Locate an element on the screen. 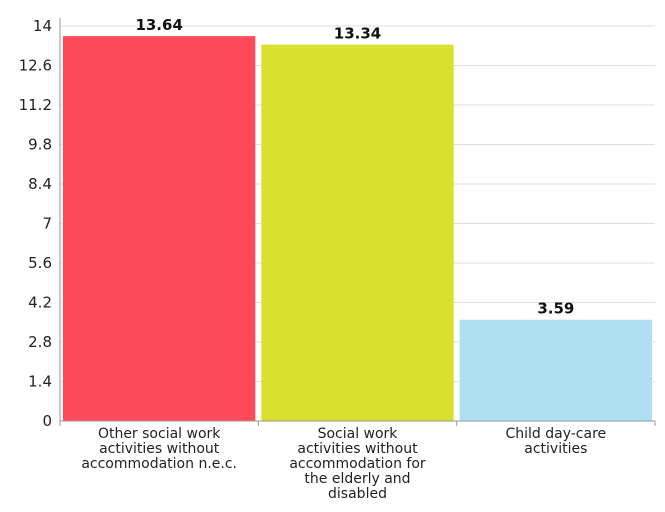 Image resolution: width=665 pixels, height=512 pixels. y-tick-label: 14 is located at coordinates (42, 26).